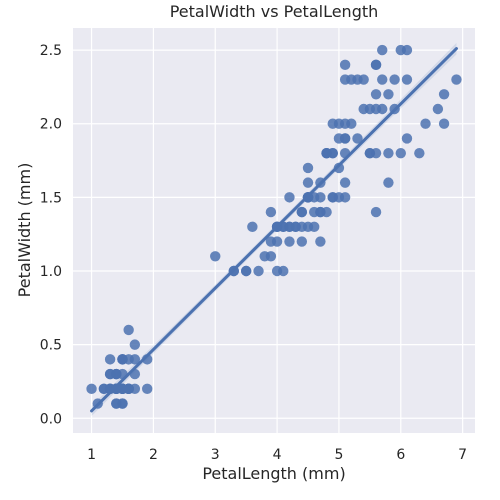  Describe the element at coordinates (51, 346) in the screenshot. I see `y-tick-label: 0.5` at that location.